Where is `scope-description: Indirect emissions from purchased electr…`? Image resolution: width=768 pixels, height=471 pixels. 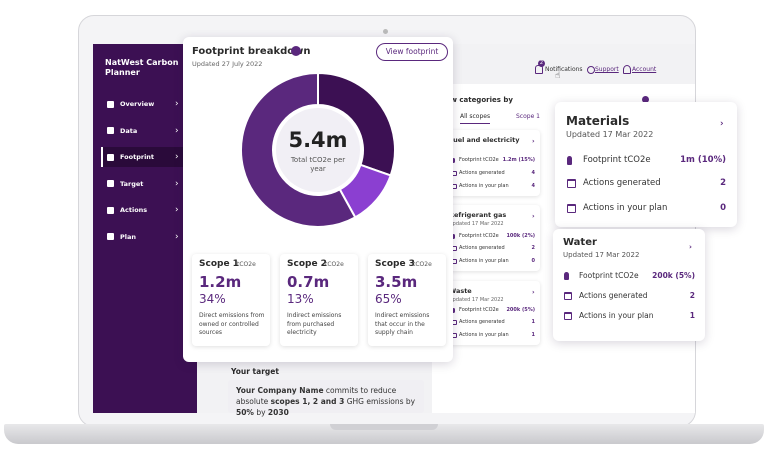 scope-description: Indirect emissions from purchased electr… is located at coordinates (314, 324).